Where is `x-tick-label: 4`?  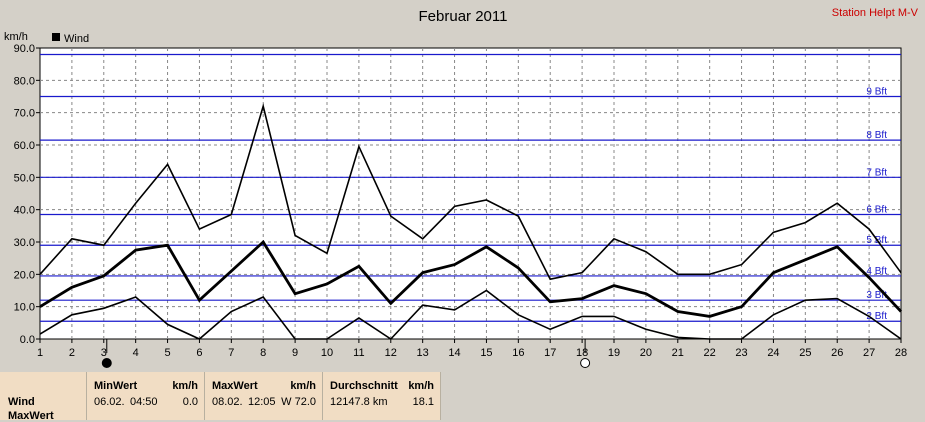 x-tick-label: 4 is located at coordinates (136, 353).